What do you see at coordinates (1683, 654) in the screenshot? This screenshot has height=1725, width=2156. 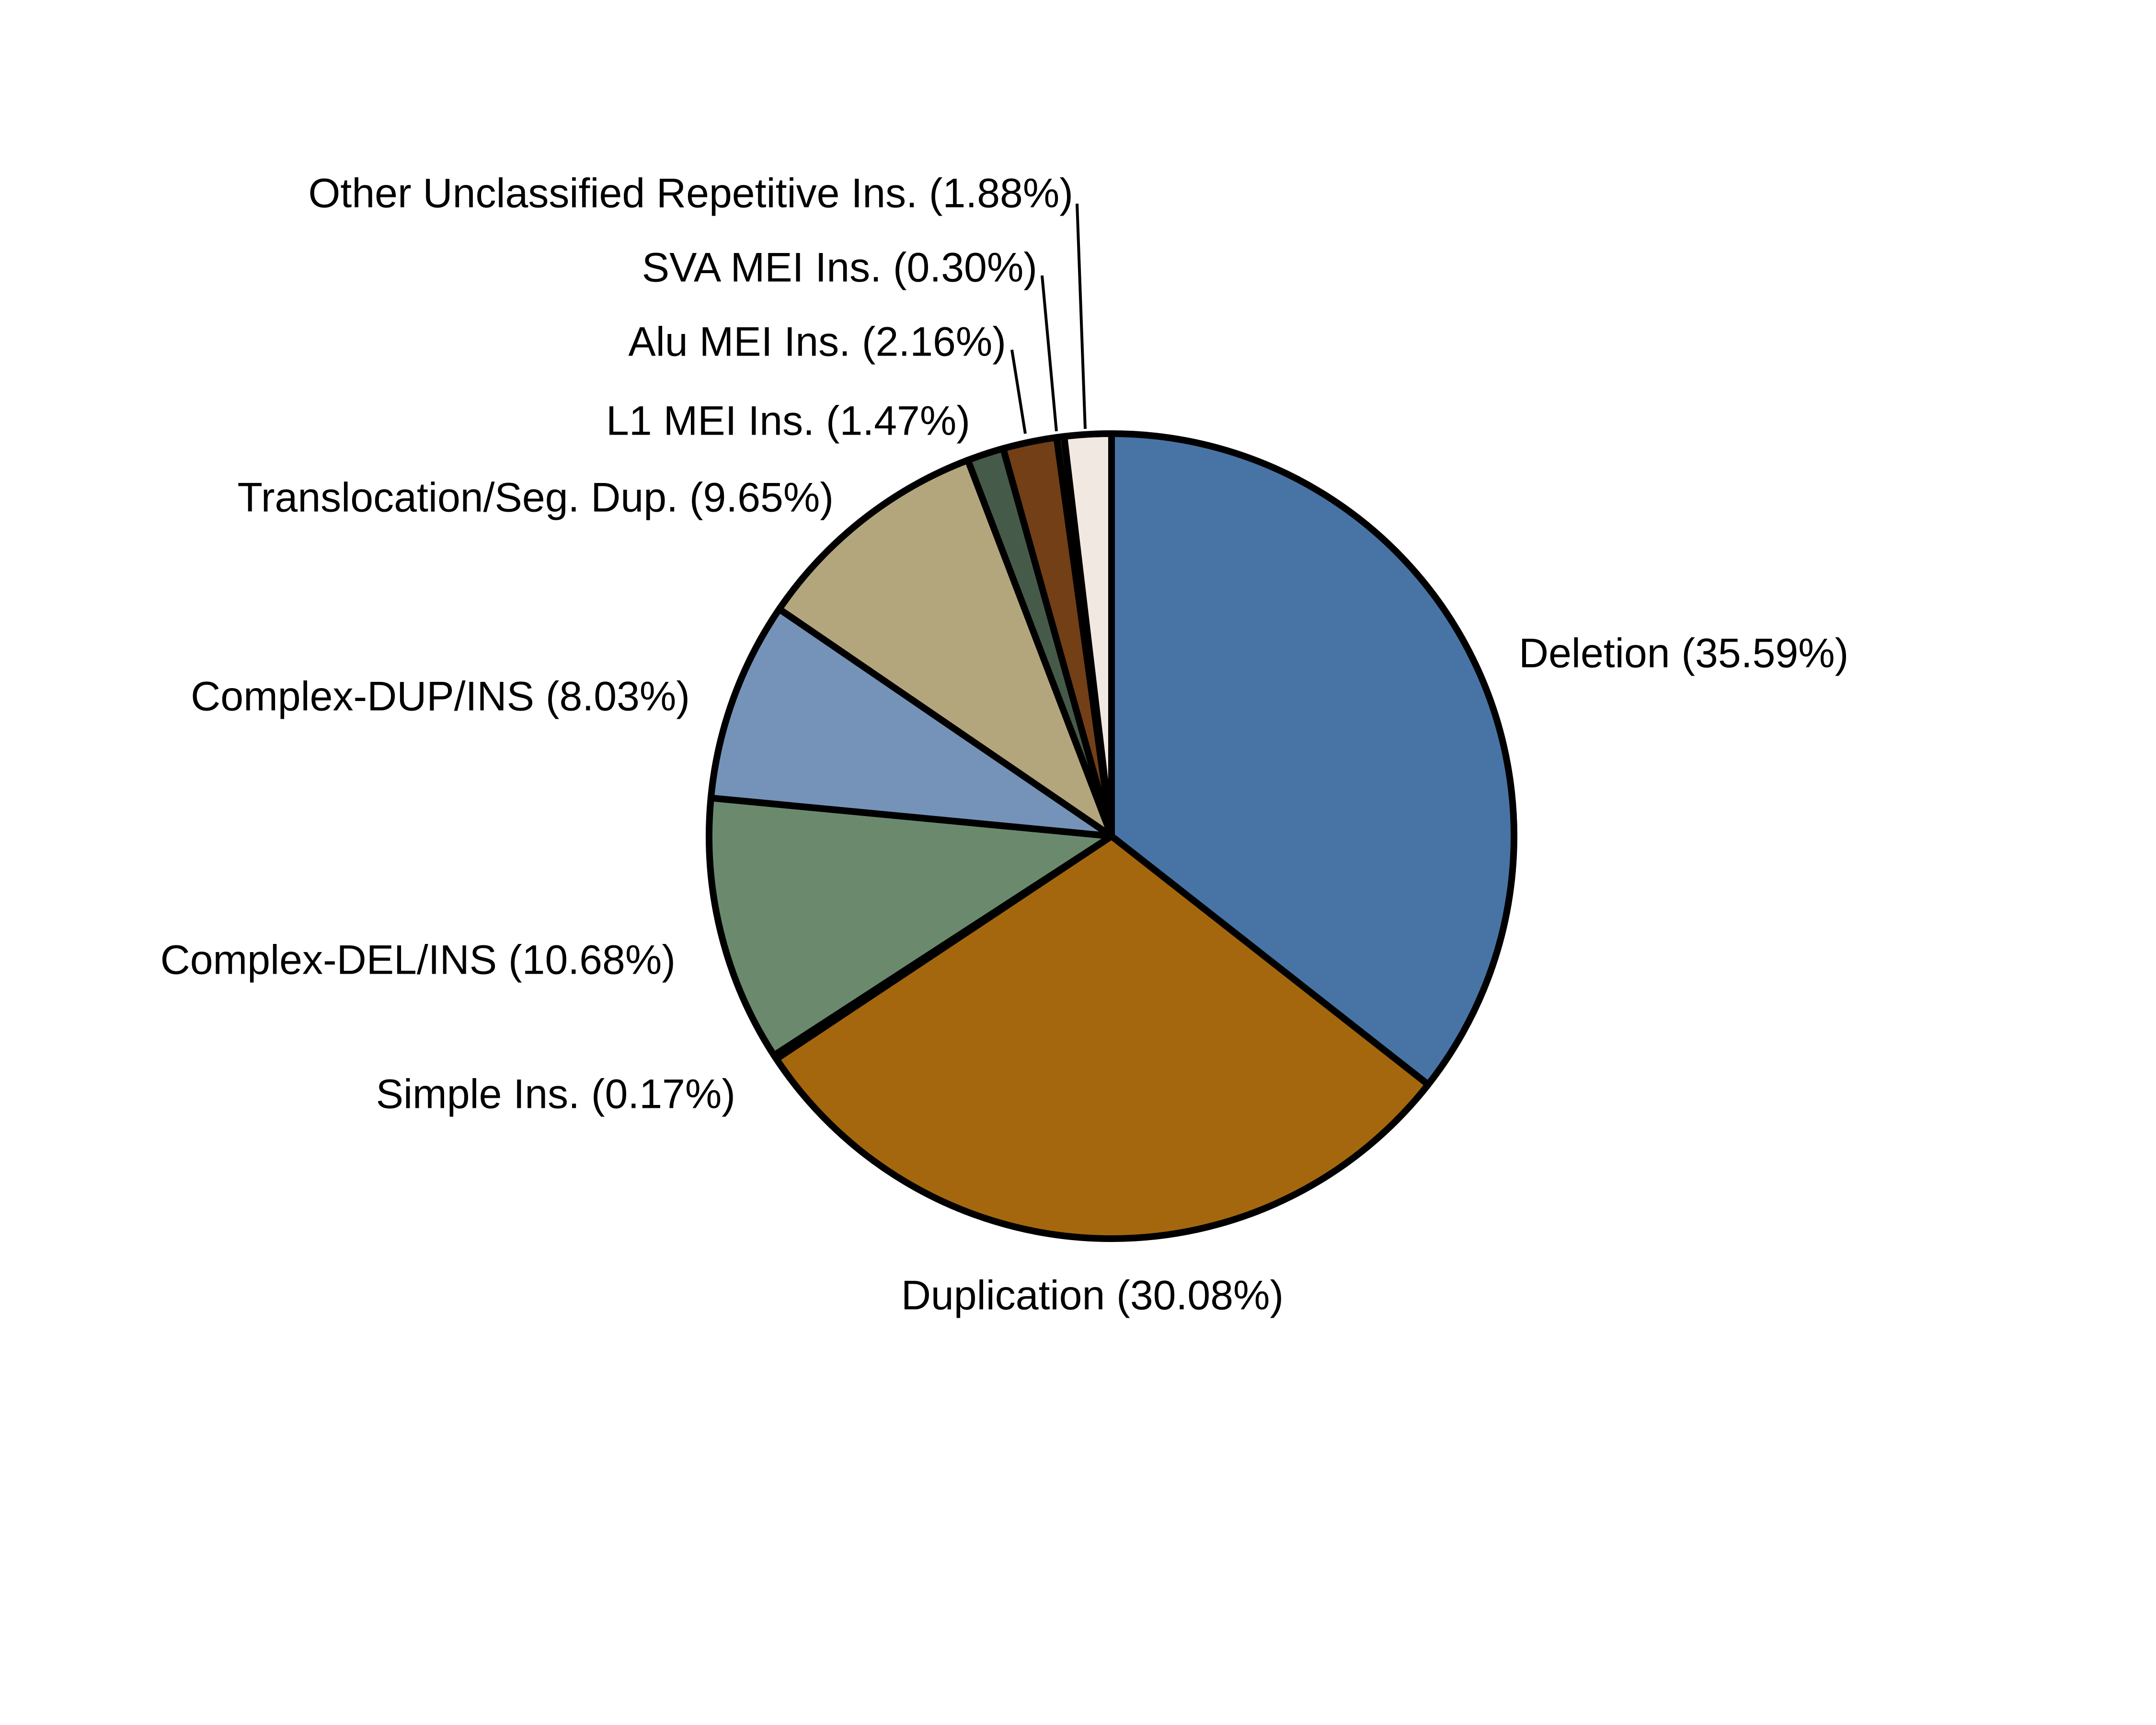 I see `label-deletion: Deletion (35.59%)` at bounding box center [1683, 654].